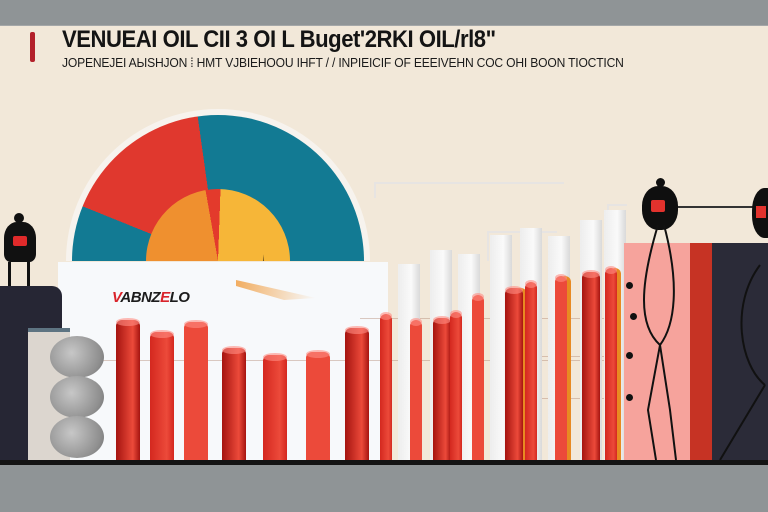 The width and height of the screenshot is (768, 512). What do you see at coordinates (32, 47) in the screenshot?
I see `title-accent-bar` at bounding box center [32, 47].